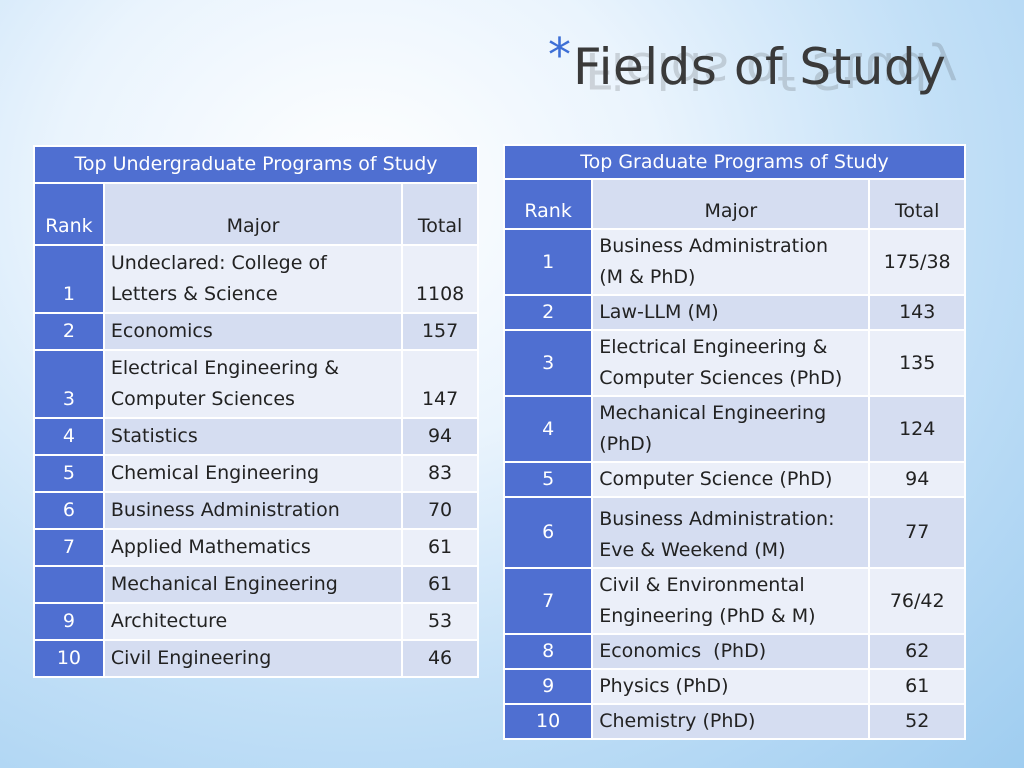  I want to click on total-cell: 135, so click(917, 363).